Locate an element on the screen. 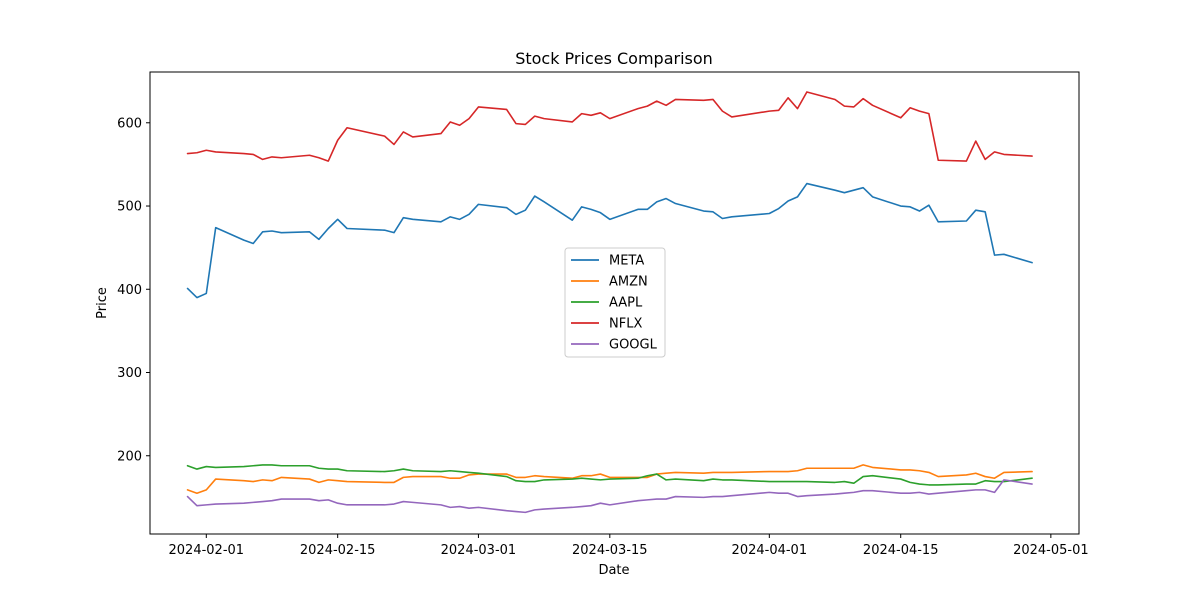 Image resolution: width=1200 pixels, height=604 pixels. series-line-aapl is located at coordinates (609, 475).